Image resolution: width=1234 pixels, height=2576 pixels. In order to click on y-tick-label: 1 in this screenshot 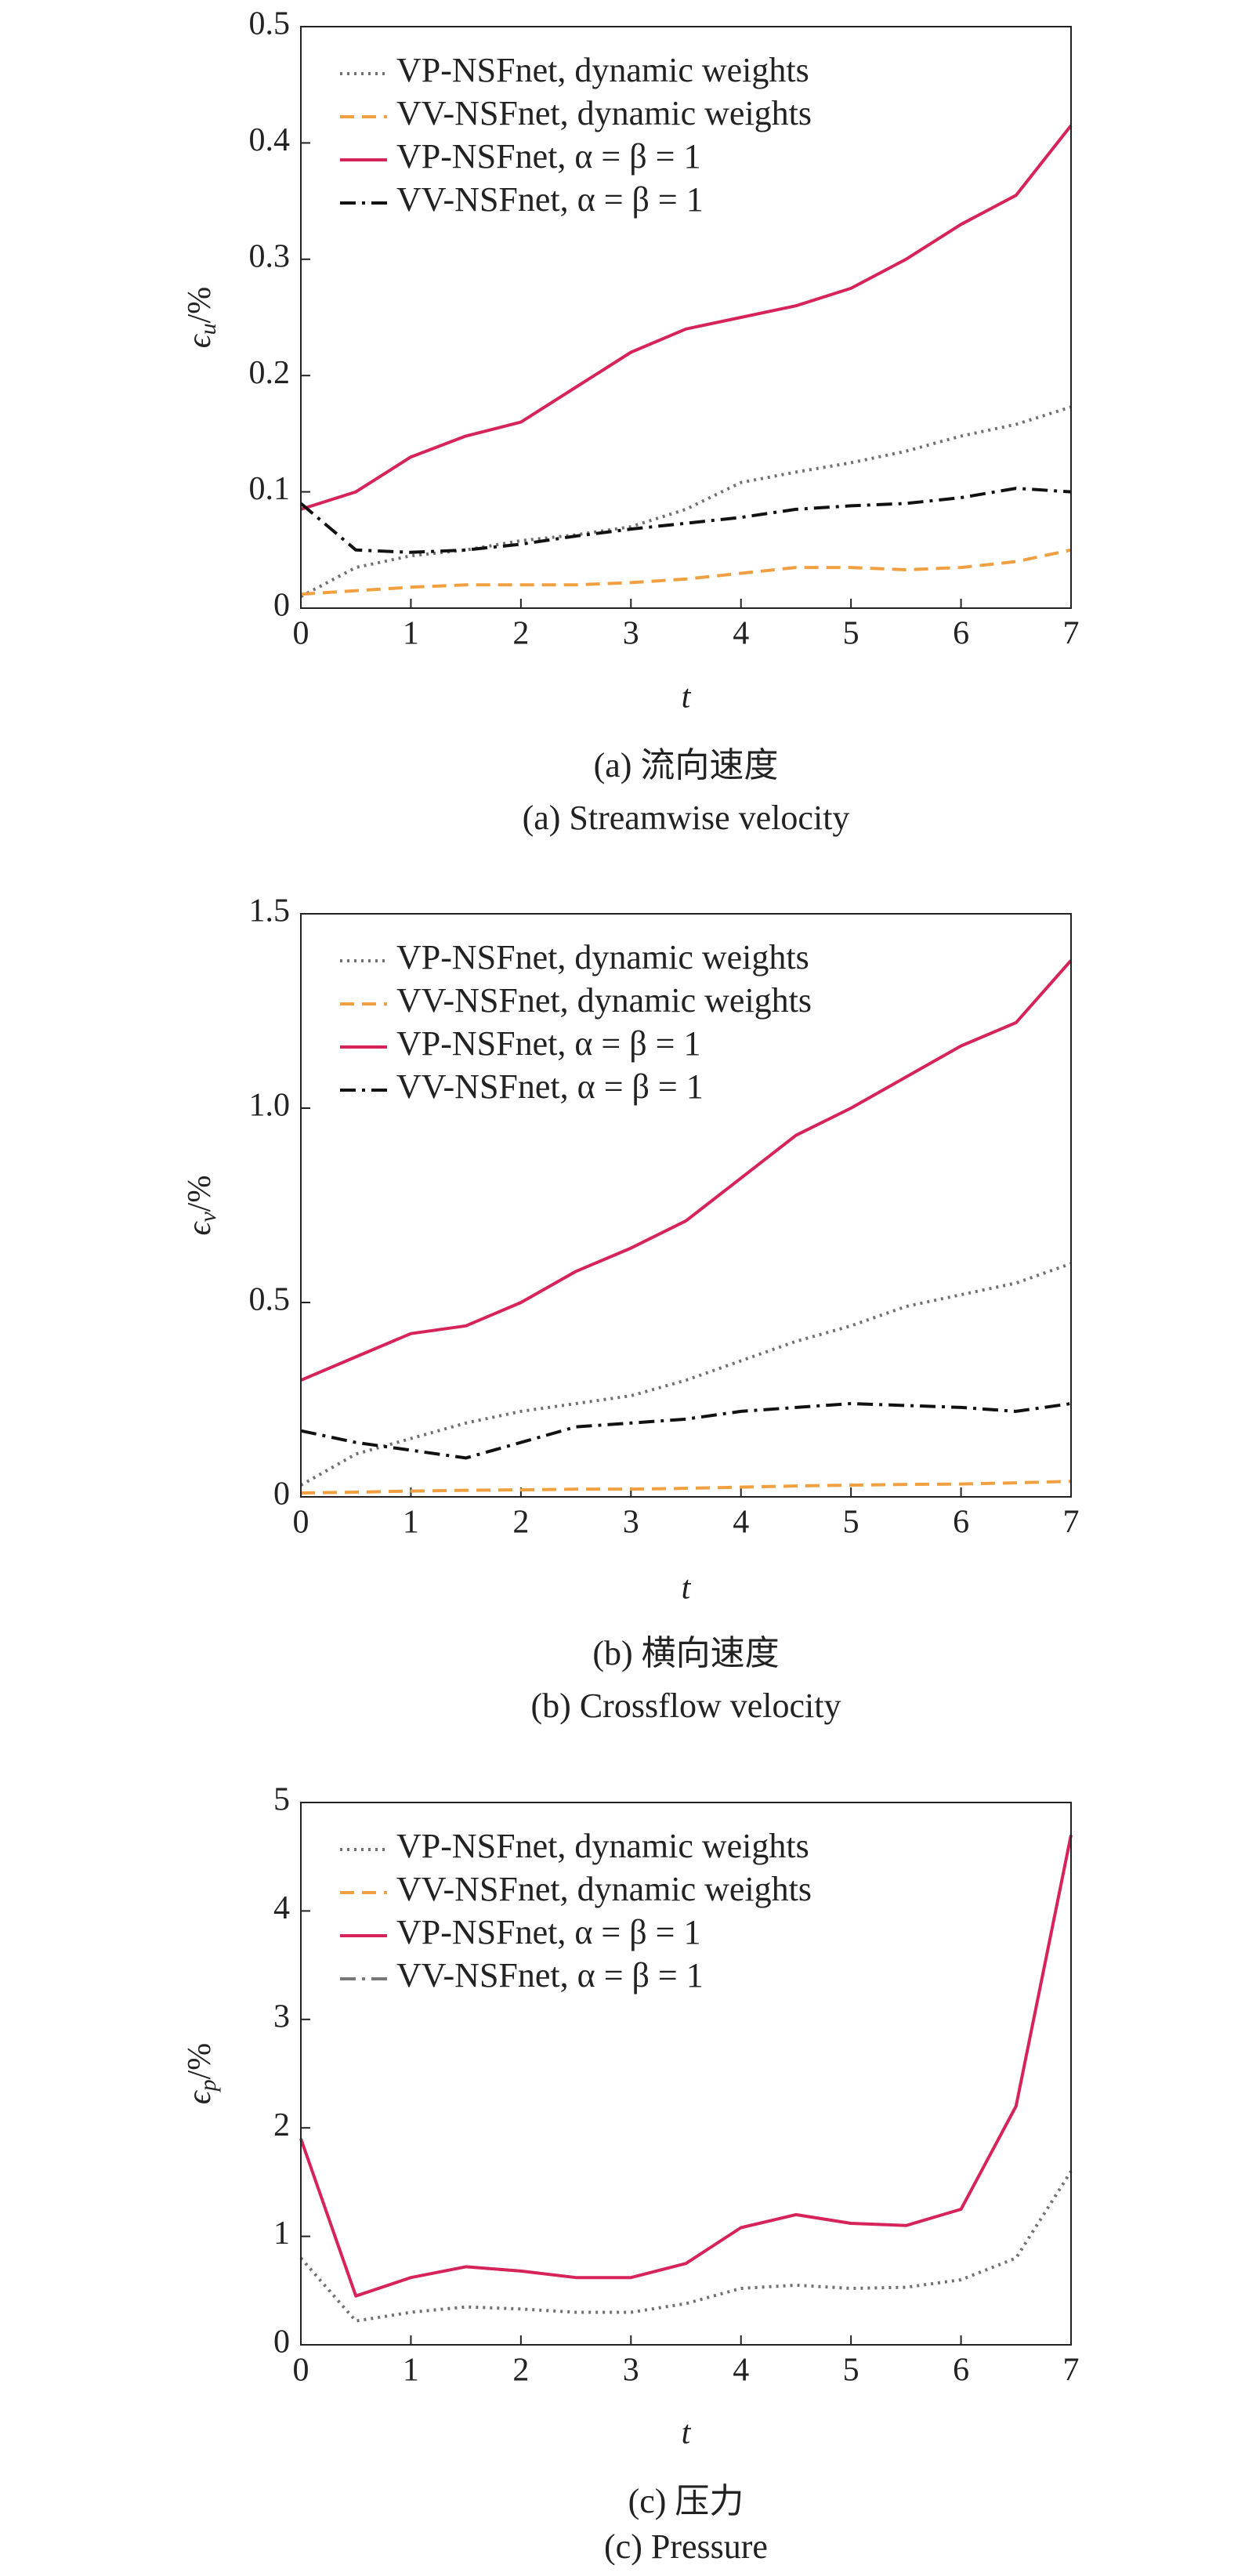, I will do `click(281, 2234)`.